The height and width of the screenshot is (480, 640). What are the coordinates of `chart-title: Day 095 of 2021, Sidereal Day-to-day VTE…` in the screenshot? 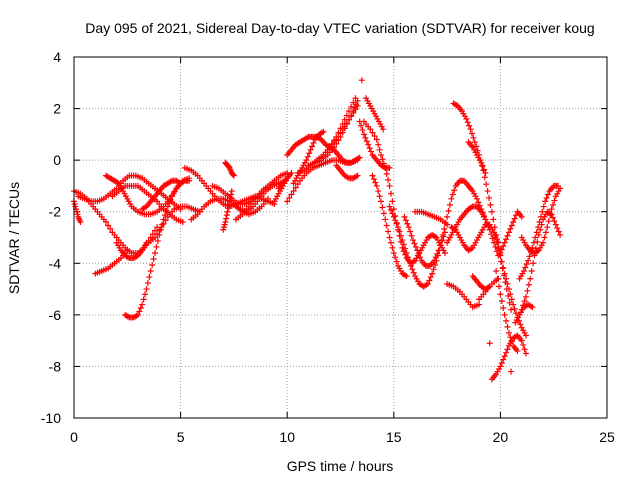 It's located at (339, 28).